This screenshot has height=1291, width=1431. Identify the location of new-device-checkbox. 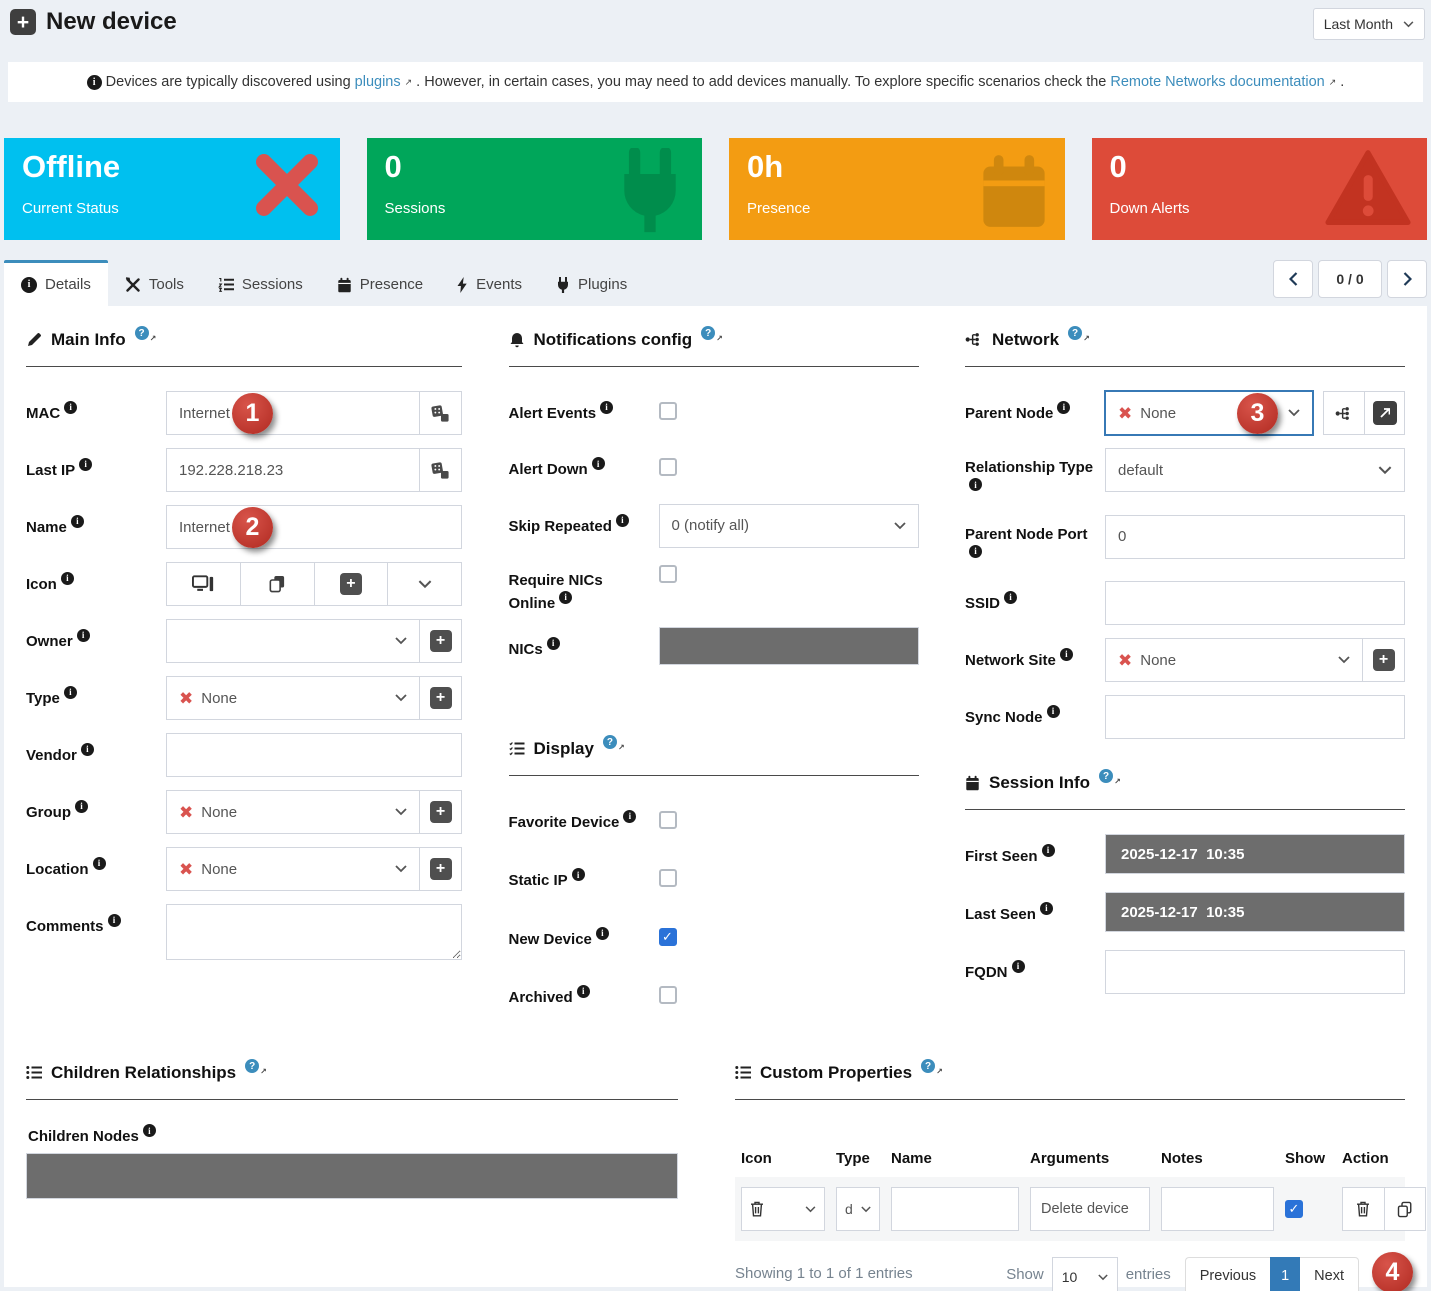
(667, 936).